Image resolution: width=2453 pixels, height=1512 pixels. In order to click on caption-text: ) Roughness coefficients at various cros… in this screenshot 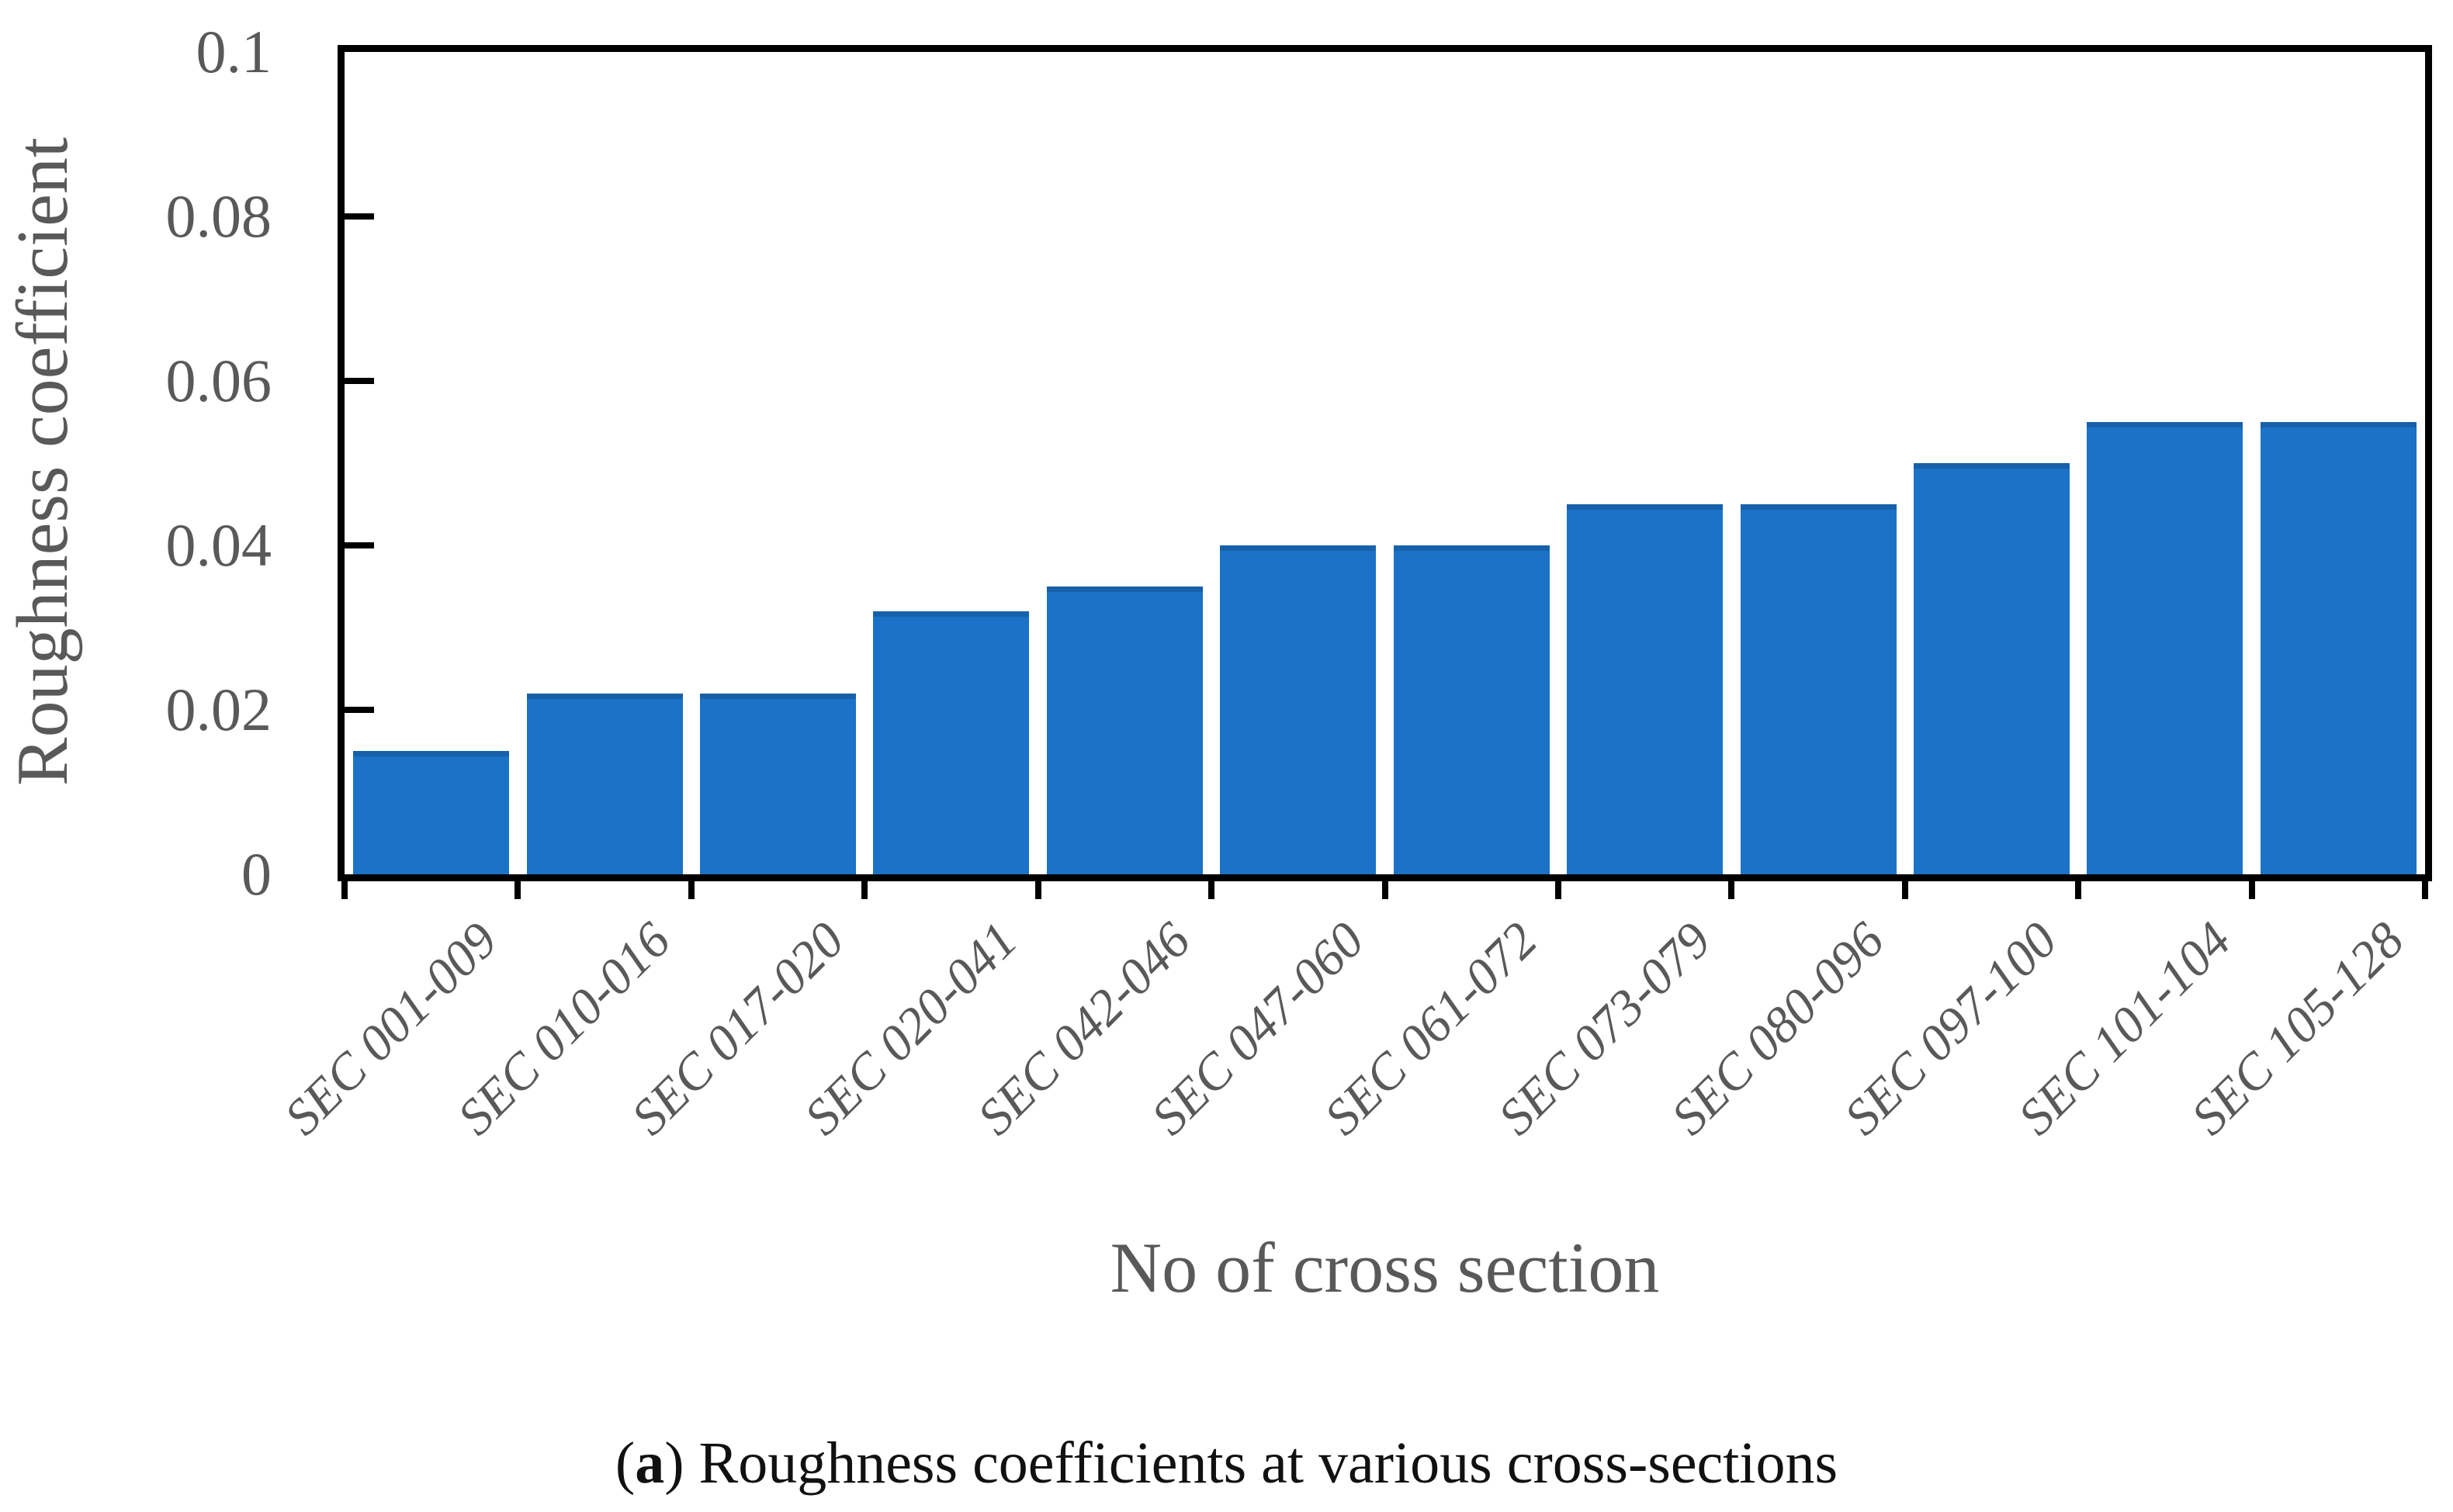, I will do `click(1251, 1463)`.